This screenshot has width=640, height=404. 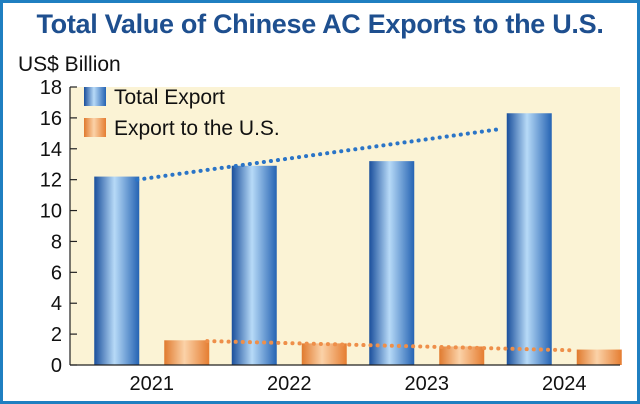 I want to click on bar-total-export-2022, so click(x=254, y=265).